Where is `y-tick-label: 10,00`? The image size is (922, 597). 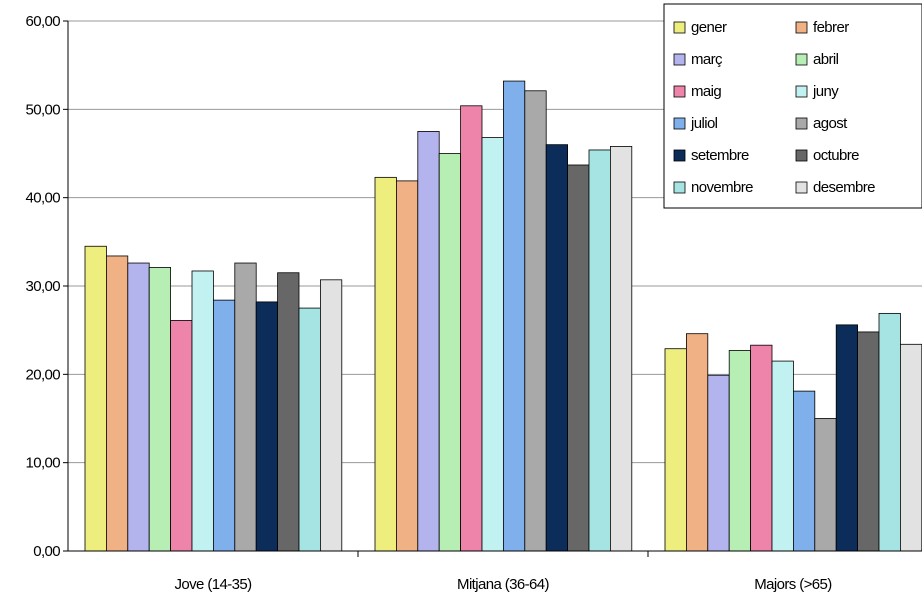
y-tick-label: 10,00 is located at coordinates (42, 463).